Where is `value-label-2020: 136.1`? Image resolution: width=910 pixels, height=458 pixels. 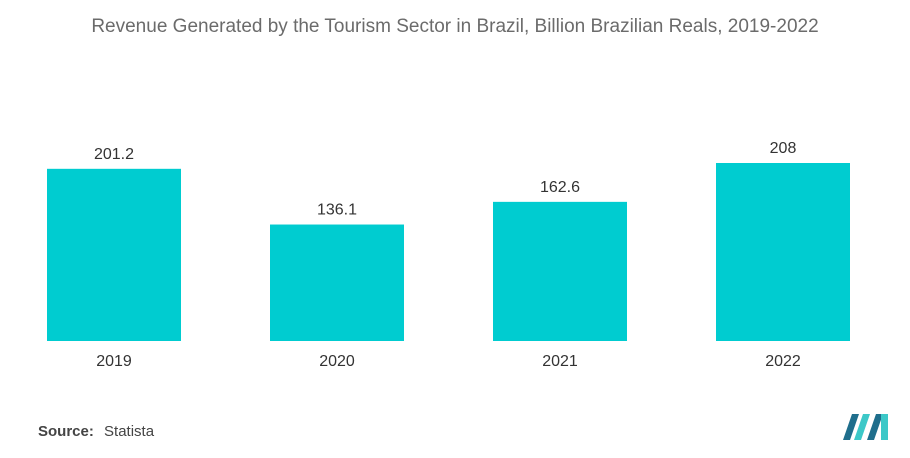 value-label-2020: 136.1 is located at coordinates (337, 210).